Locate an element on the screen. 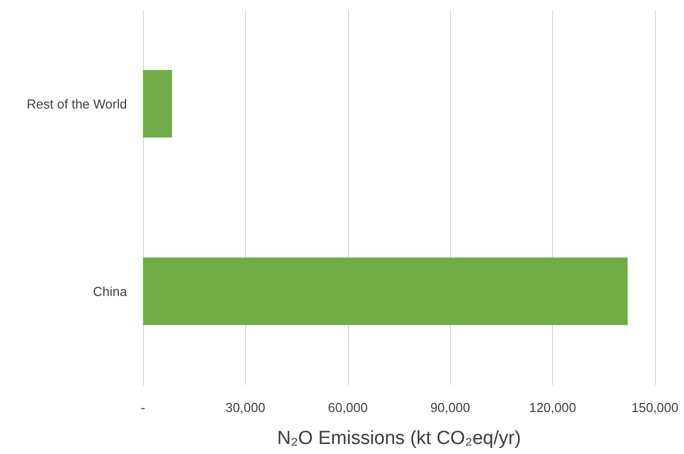  x-tick-label: 30,000 is located at coordinates (246, 407).